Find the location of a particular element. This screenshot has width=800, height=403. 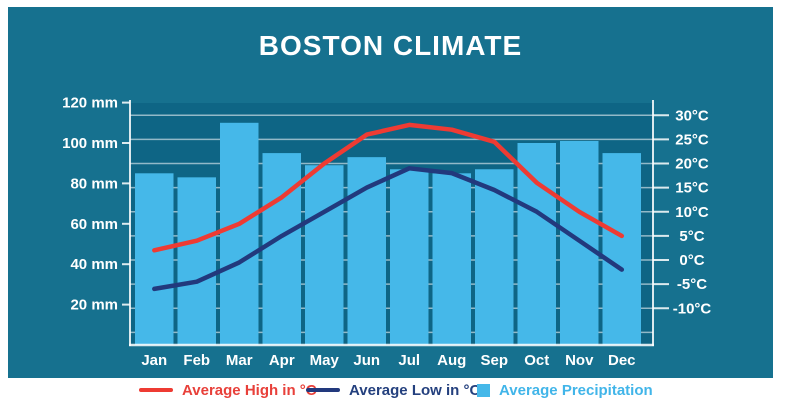

legend-item-average-precipitation: Average Precipitation is located at coordinates (565, 390).